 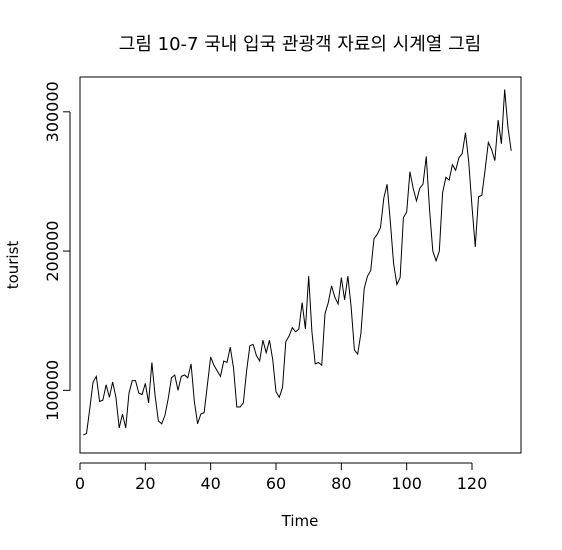 I want to click on y-tick-label: 100000, so click(x=52, y=390).